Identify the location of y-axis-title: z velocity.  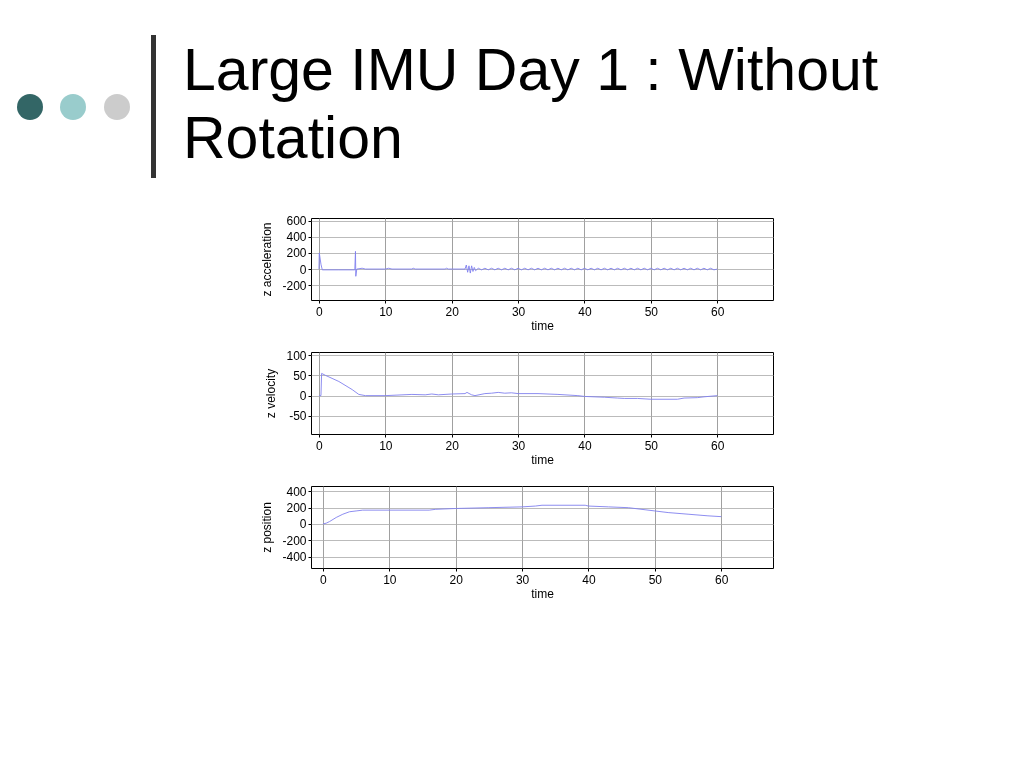
(271, 393).